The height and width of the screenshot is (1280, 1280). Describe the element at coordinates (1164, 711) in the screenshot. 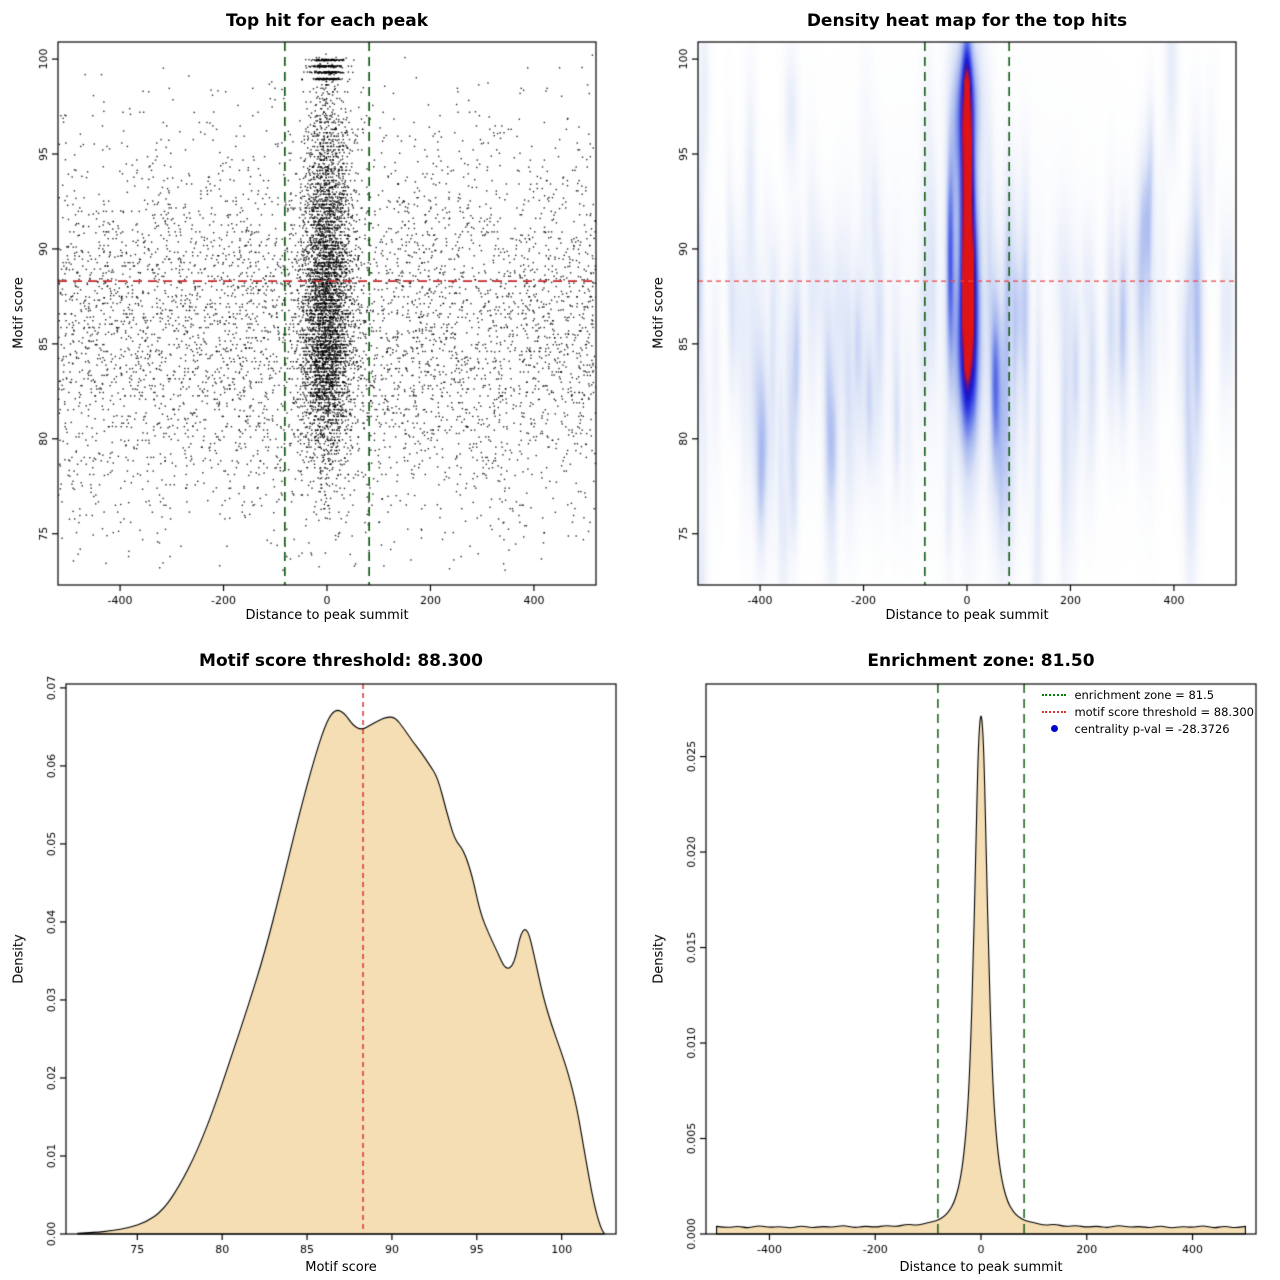

I see `legend-label-motif-threshold: motif score threshold = 88.300` at that location.